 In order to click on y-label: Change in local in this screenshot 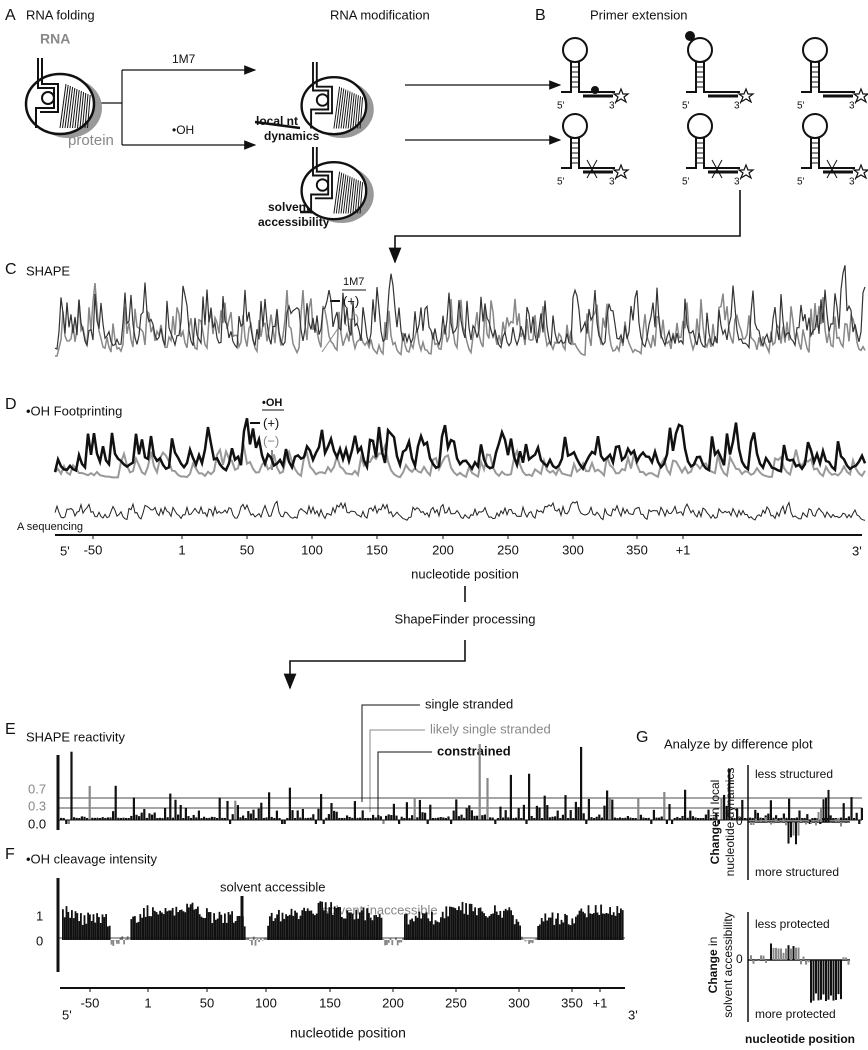, I will do `click(715, 822)`.